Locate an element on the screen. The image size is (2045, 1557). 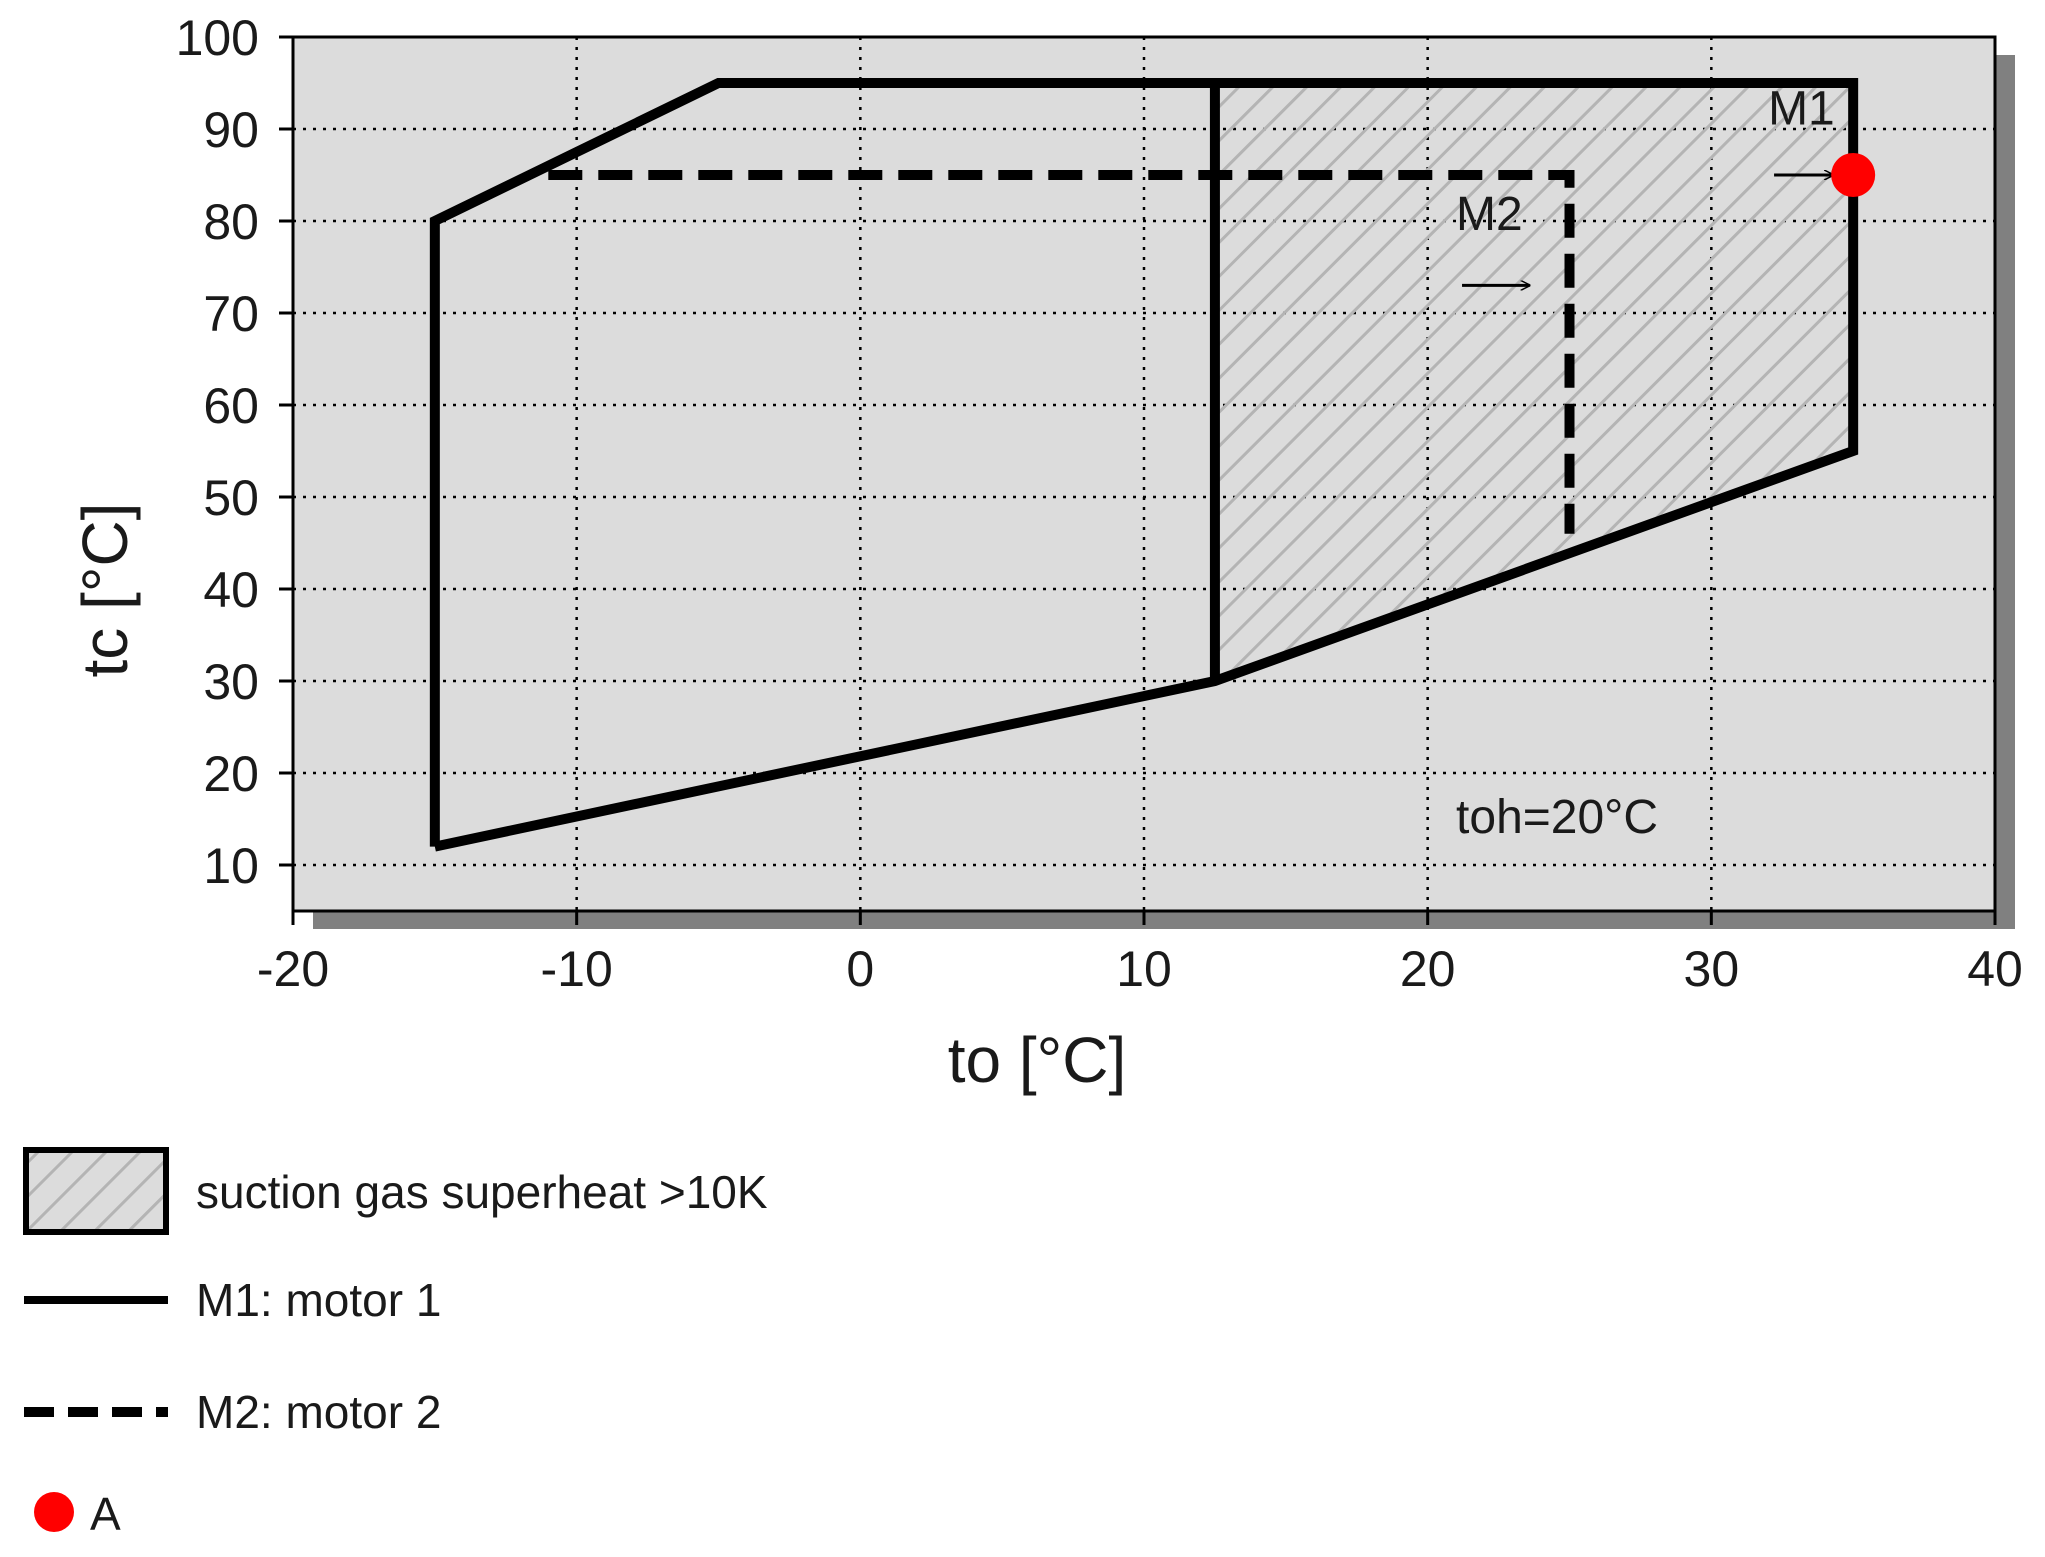
x-tick-label: 20 is located at coordinates (1428, 969).